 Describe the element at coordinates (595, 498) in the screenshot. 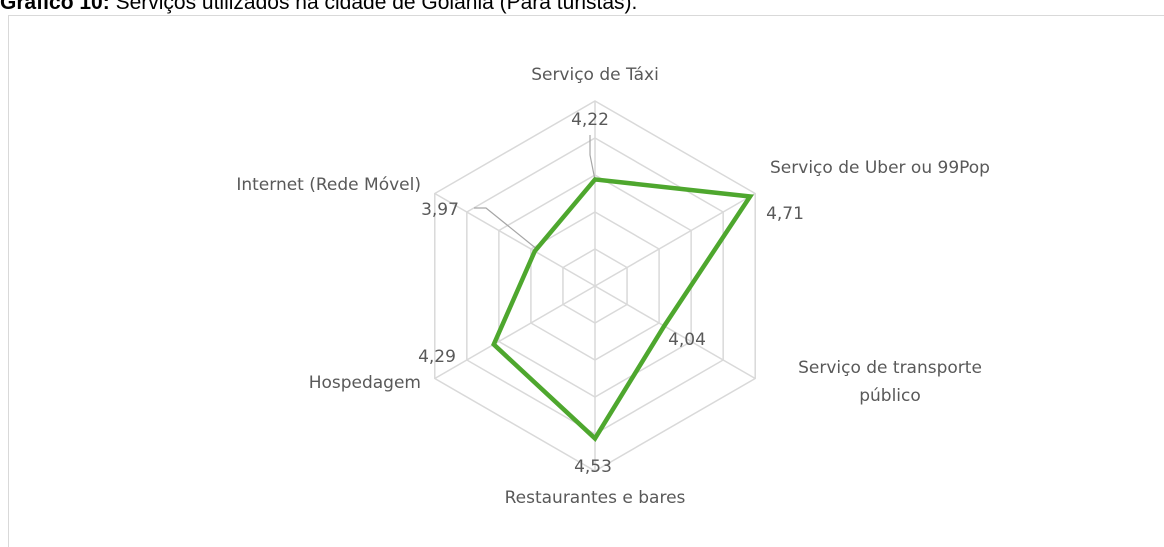

I see `category-label: Restaurantes e bares` at that location.